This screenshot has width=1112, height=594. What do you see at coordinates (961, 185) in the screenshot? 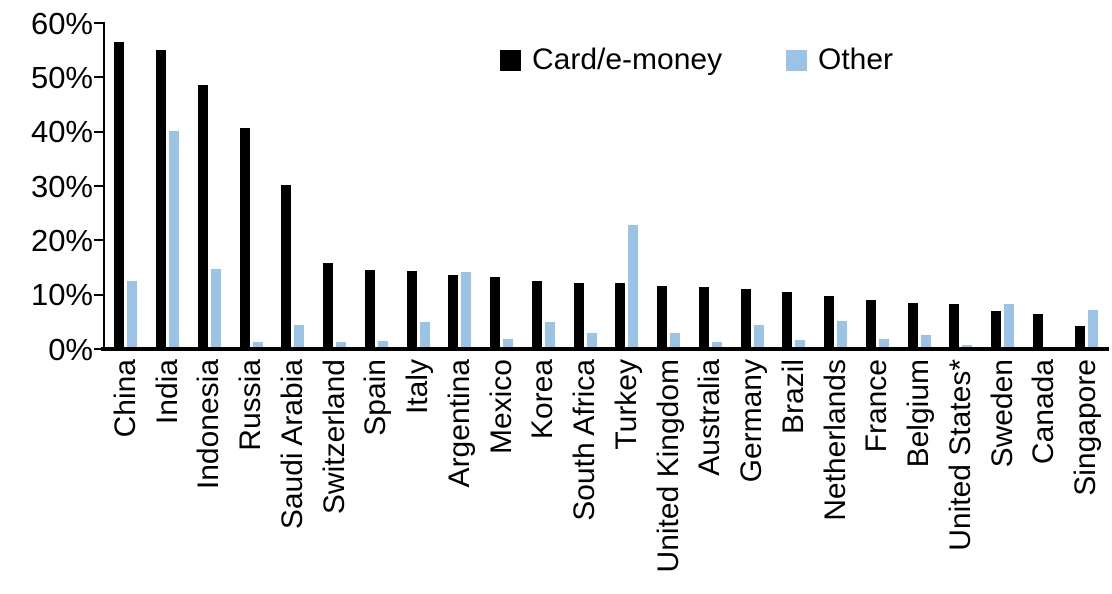
I see `category-united-states-` at bounding box center [961, 185].